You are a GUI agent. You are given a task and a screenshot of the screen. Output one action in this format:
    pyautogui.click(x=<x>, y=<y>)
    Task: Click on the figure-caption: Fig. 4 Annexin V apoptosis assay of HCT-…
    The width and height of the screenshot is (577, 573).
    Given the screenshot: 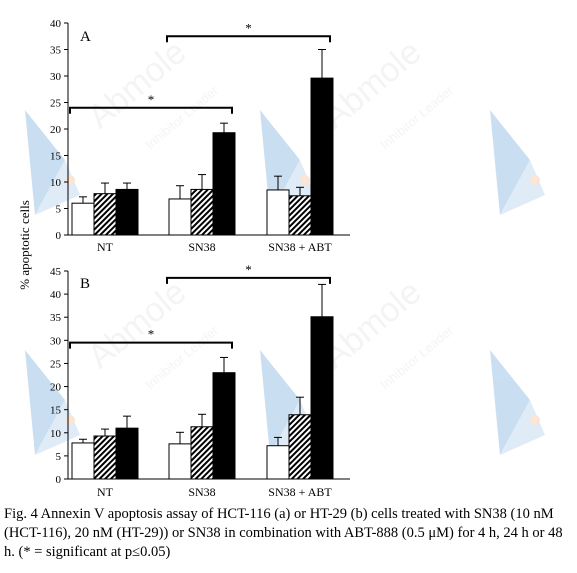 What is the action you would take?
    pyautogui.click(x=283, y=533)
    